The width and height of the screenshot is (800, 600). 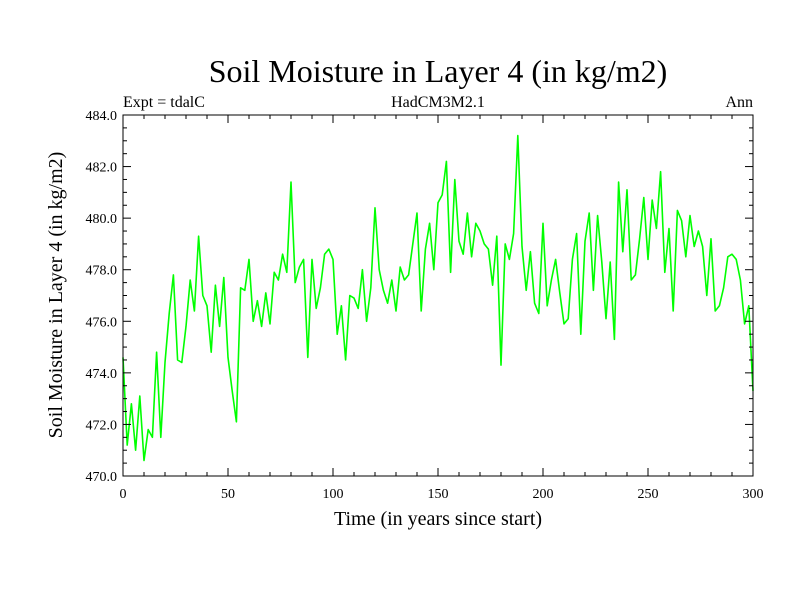 What do you see at coordinates (739, 102) in the screenshot?
I see `period-label: Ann` at bounding box center [739, 102].